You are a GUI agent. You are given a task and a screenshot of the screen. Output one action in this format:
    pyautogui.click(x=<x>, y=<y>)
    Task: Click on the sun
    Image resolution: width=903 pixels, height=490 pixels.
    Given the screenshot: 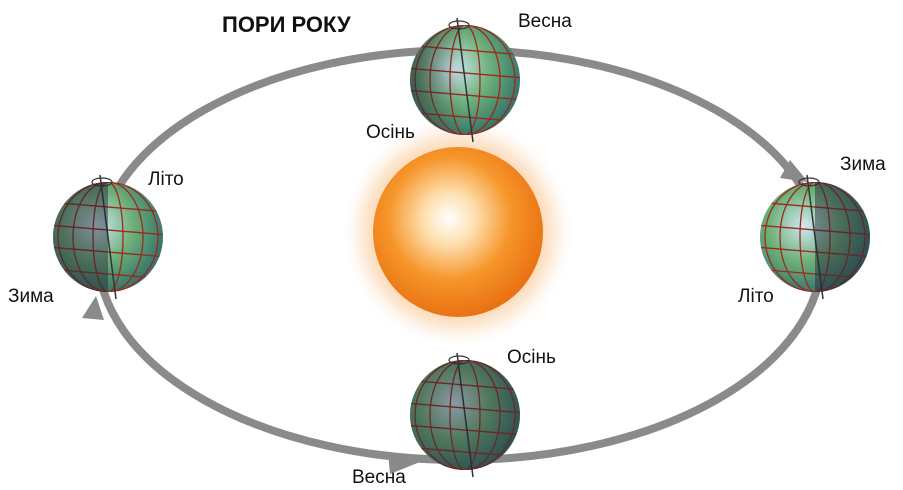 What is the action you would take?
    pyautogui.click(x=458, y=232)
    